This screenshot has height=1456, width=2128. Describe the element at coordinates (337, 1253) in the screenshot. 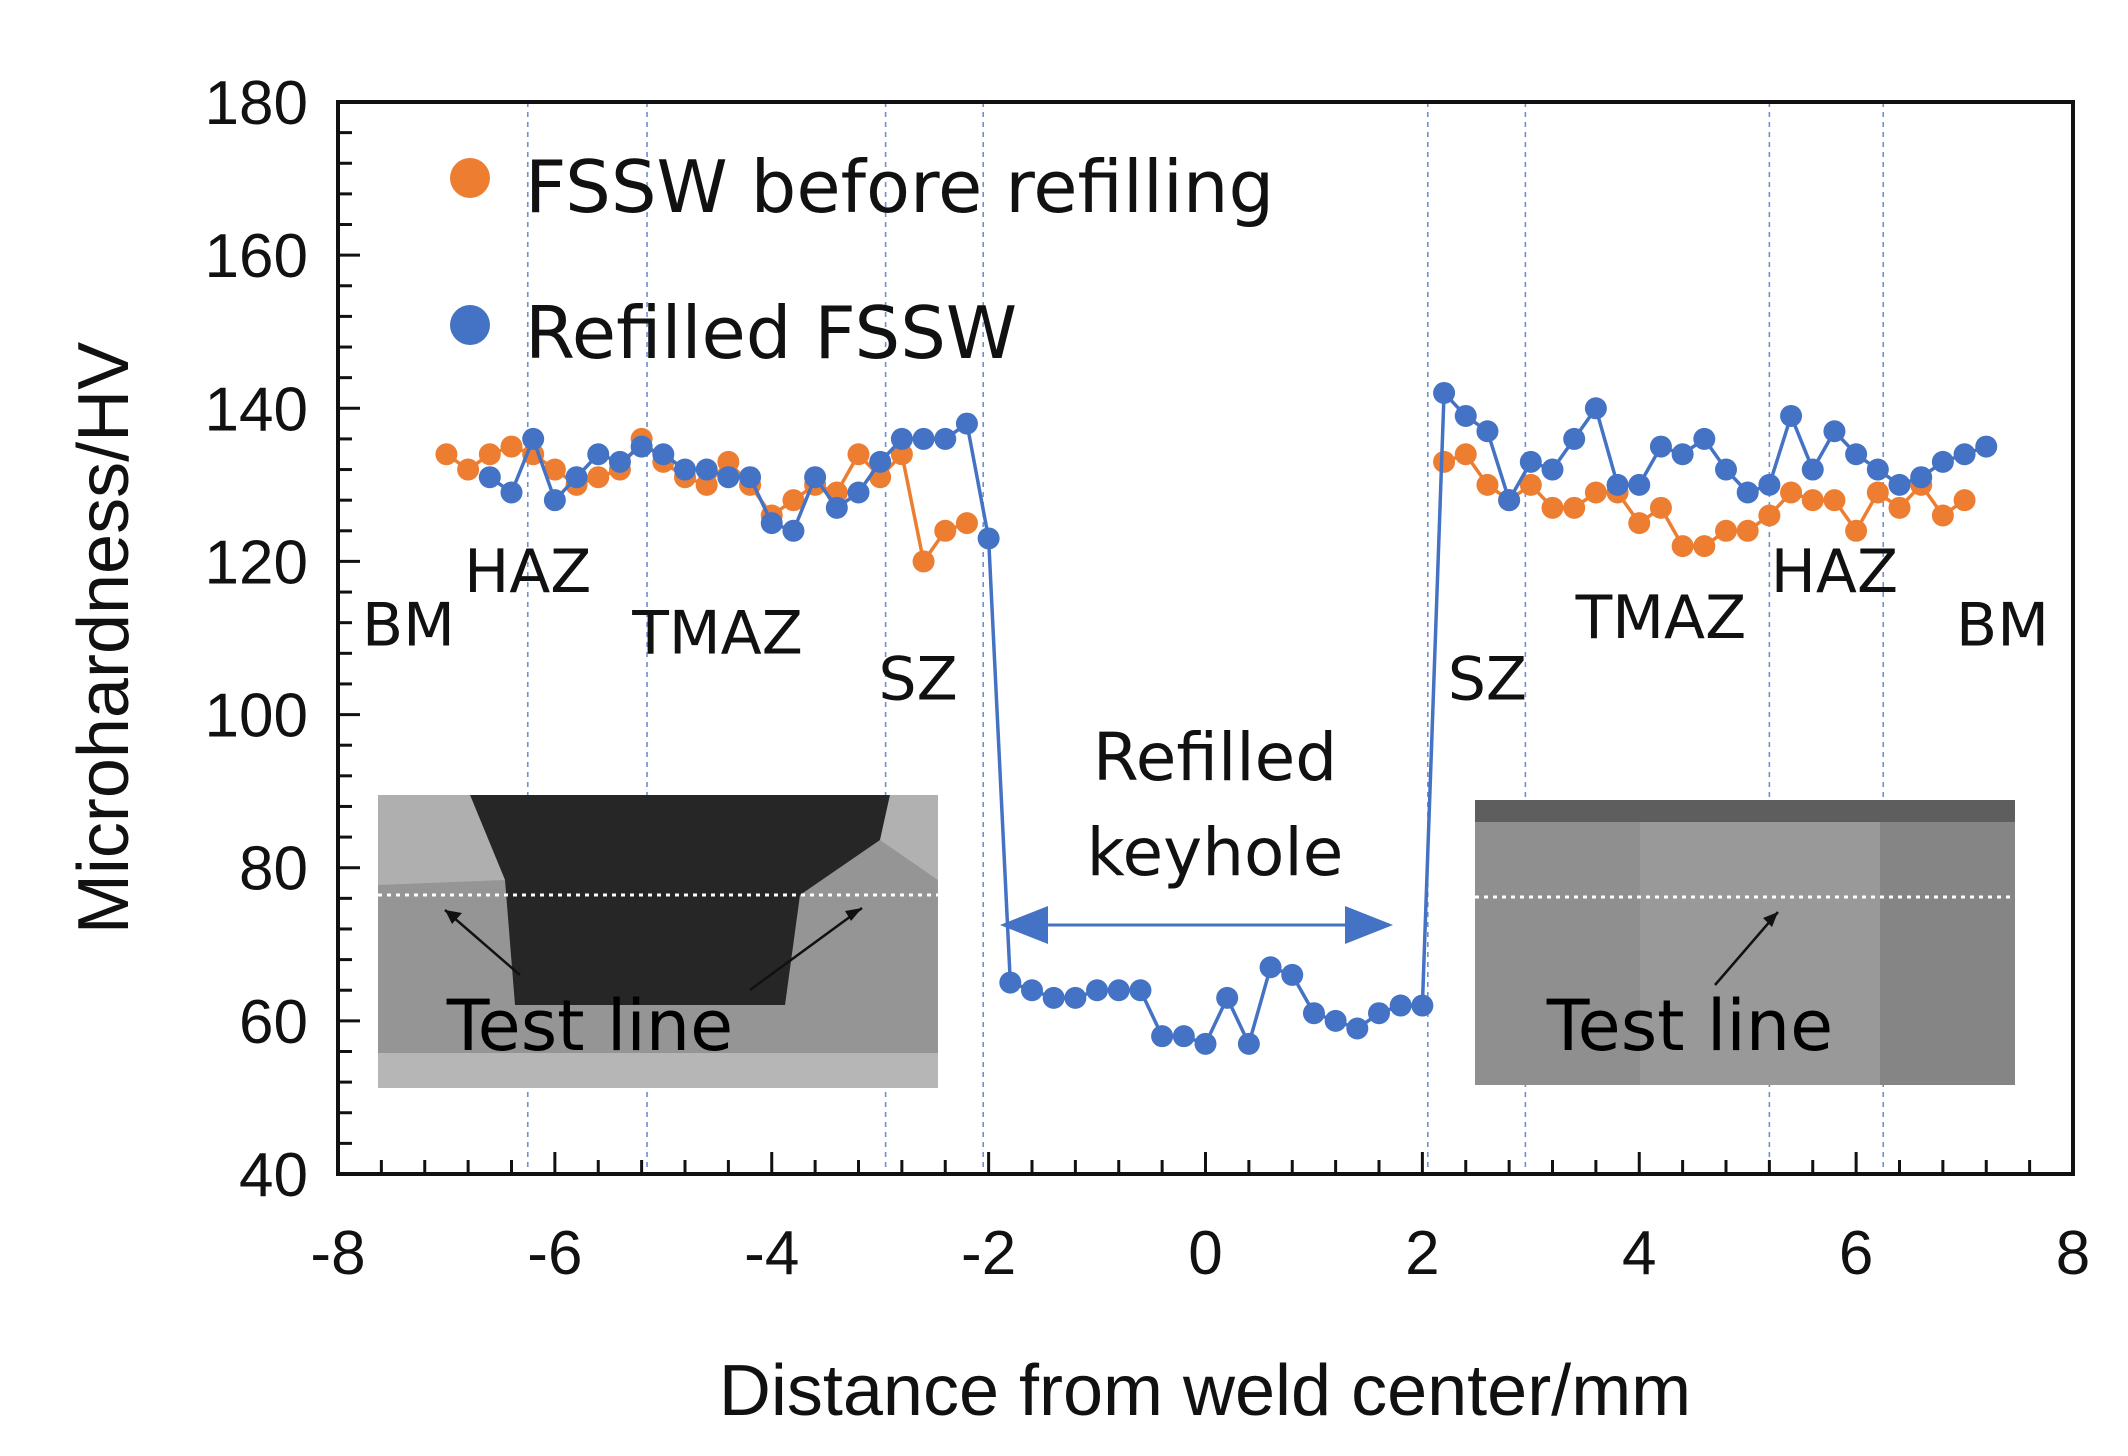

I see `x-tick-label: -8` at that location.